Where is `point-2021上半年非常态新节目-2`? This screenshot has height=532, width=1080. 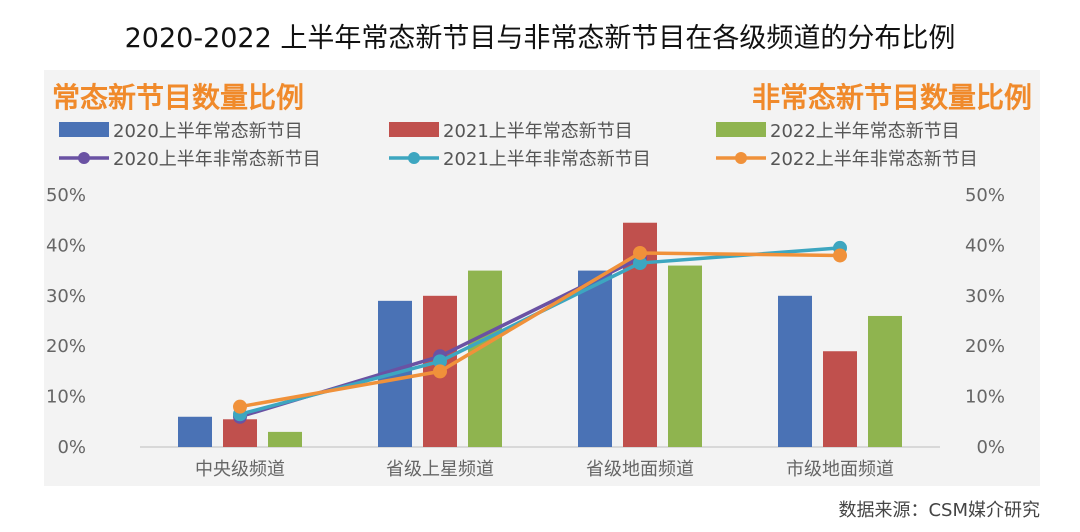
point-2021上半年非常态新节目-2 is located at coordinates (640, 263).